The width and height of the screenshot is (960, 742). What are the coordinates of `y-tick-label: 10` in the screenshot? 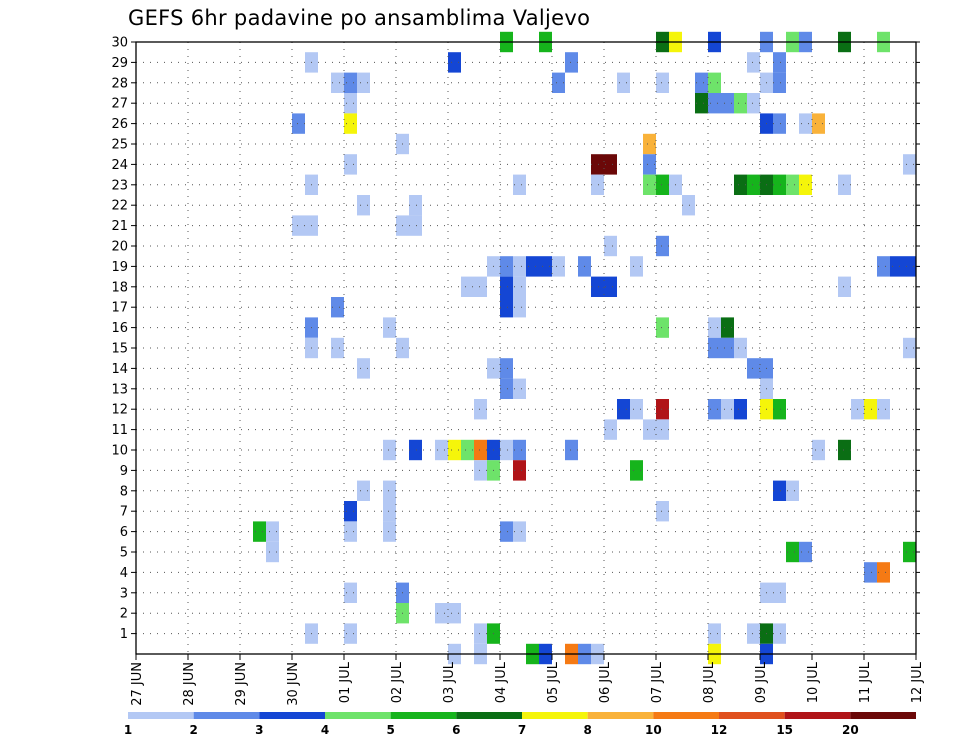 It's located at (119, 451).